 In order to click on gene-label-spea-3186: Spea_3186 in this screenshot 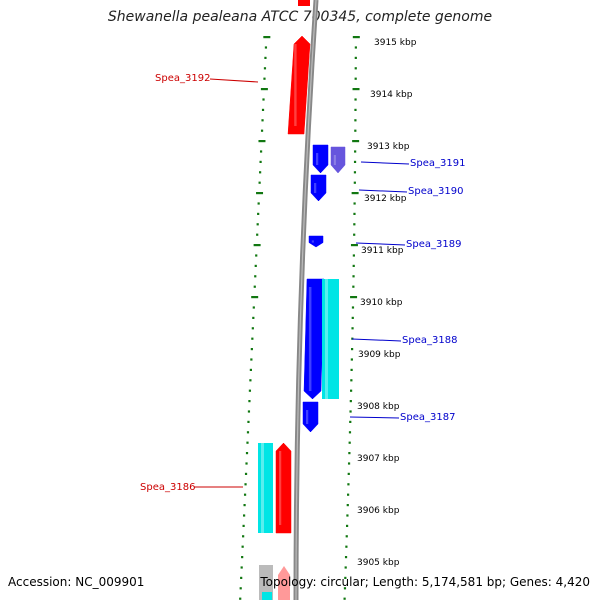, I will do `click(167, 487)`.